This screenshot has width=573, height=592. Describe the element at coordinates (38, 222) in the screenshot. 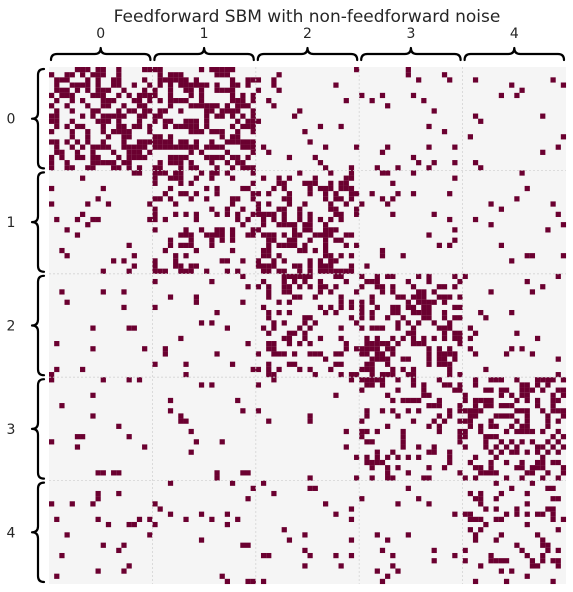

I see `row-brace` at that location.